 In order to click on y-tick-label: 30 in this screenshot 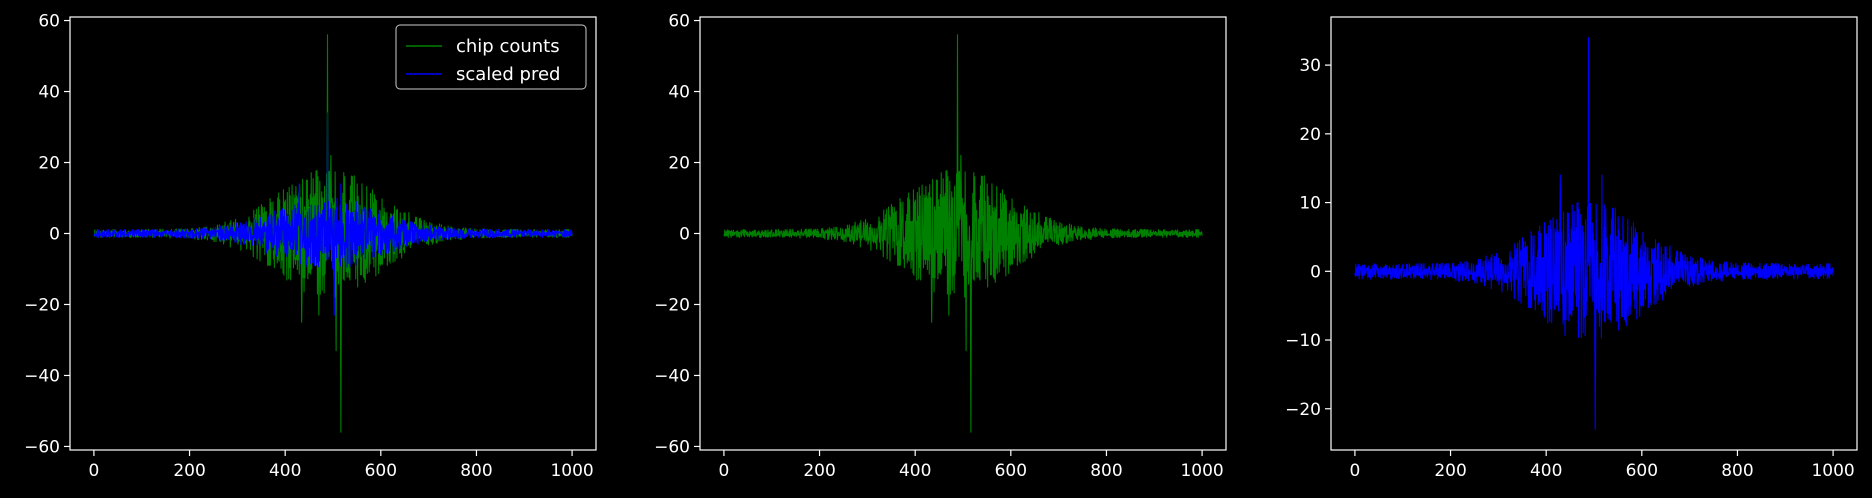, I will do `click(1310, 66)`.